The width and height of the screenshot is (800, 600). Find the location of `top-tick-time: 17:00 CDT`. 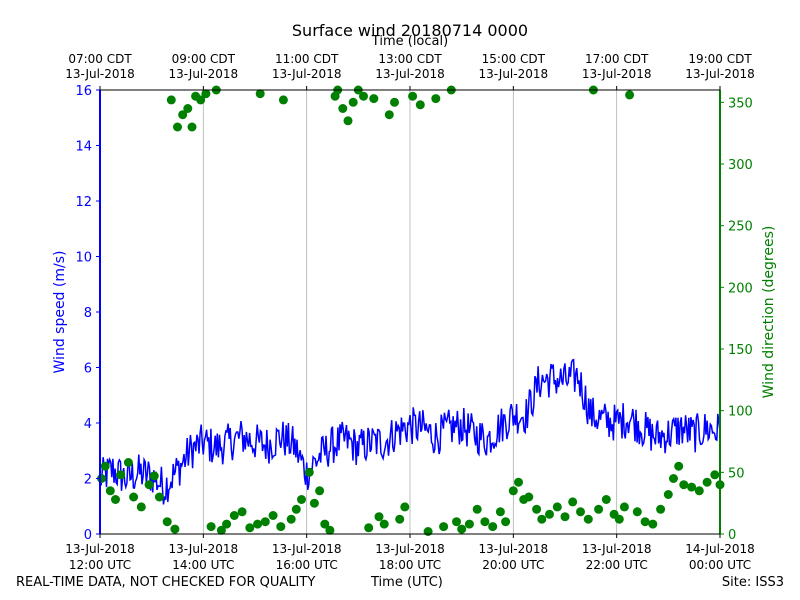

top-tick-time: 17:00 CDT is located at coordinates (617, 59).